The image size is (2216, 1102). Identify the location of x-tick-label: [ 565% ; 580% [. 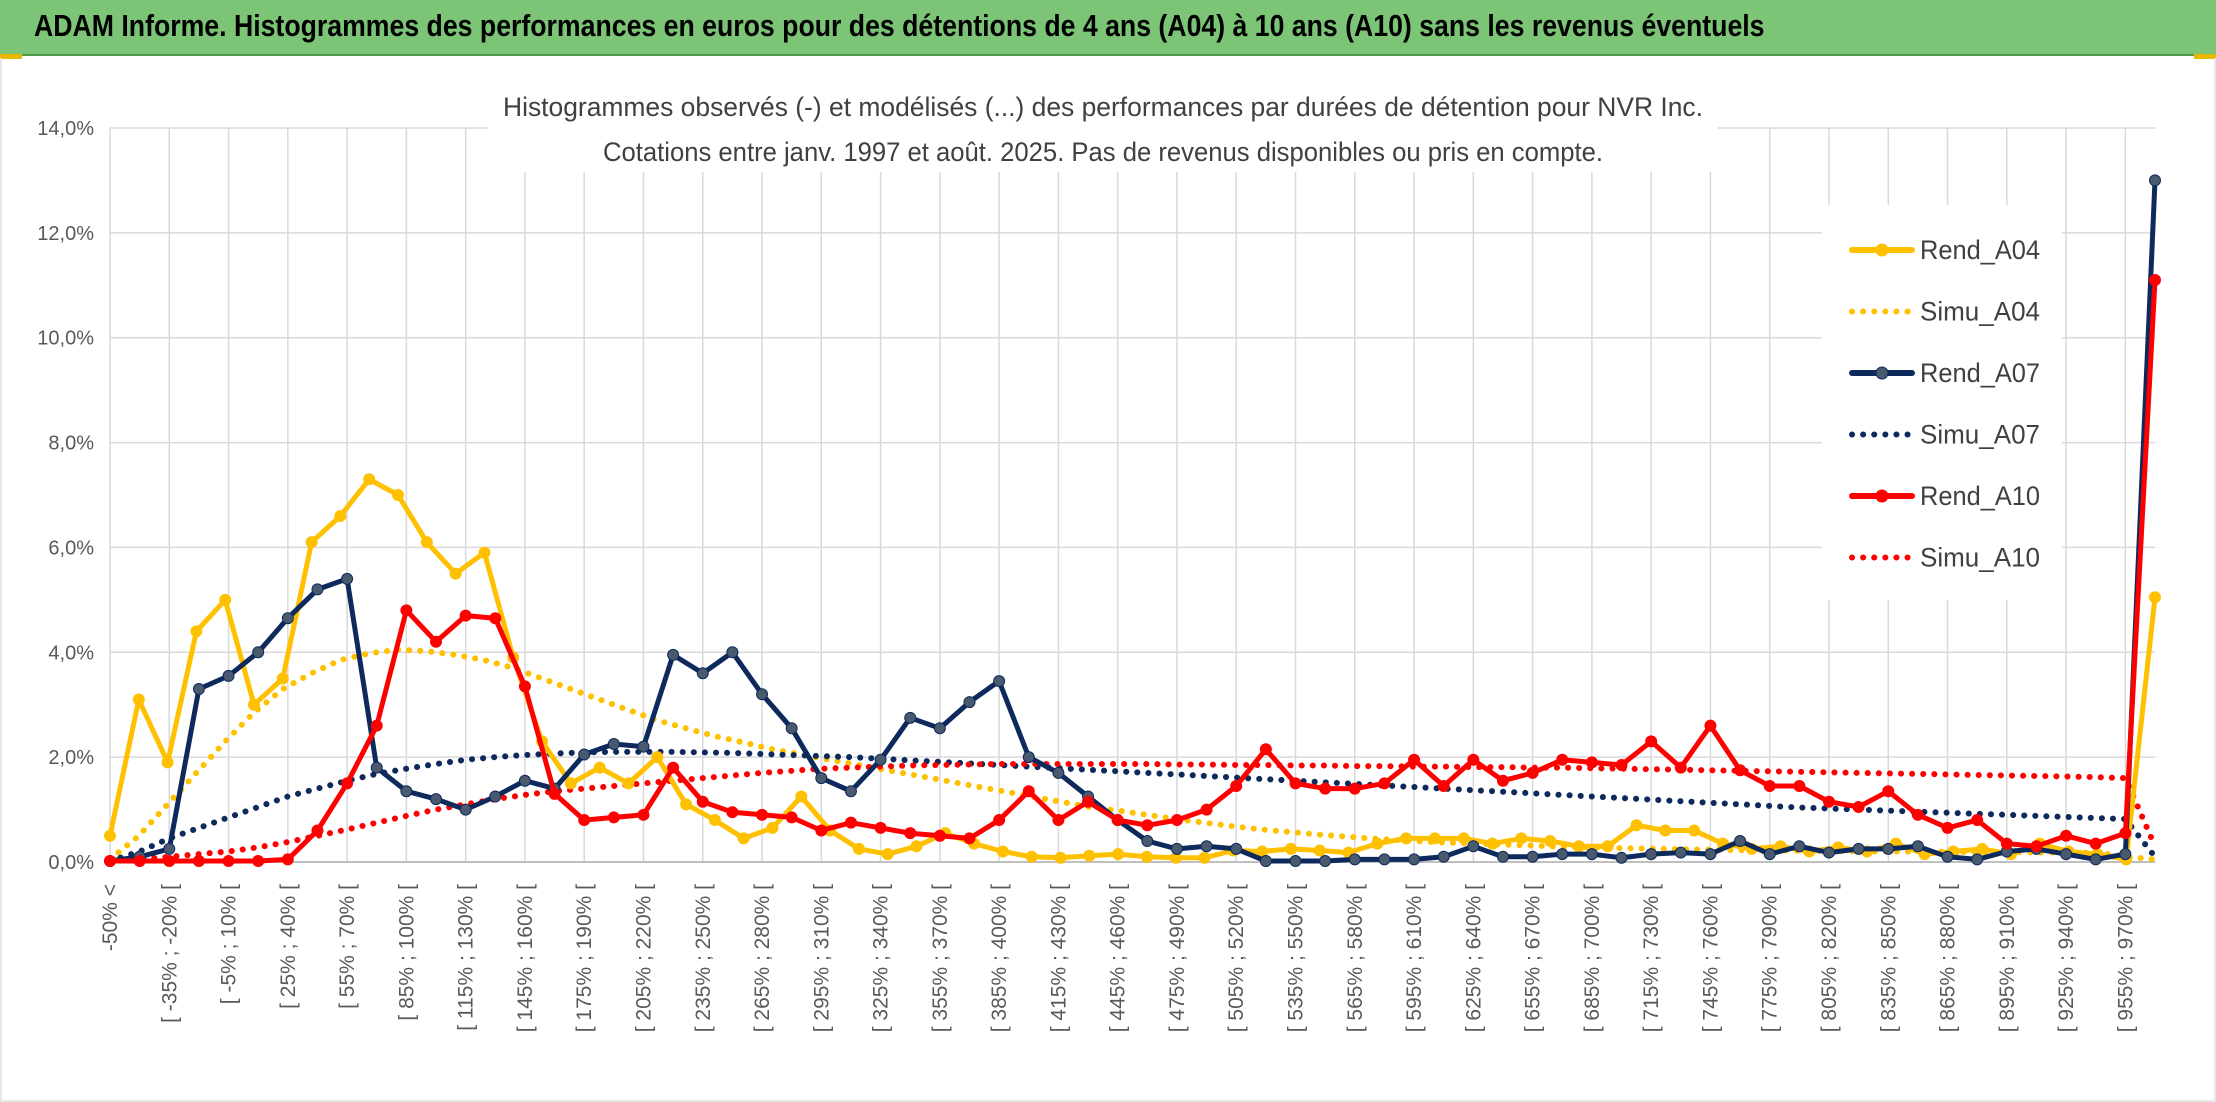
(1355, 958).